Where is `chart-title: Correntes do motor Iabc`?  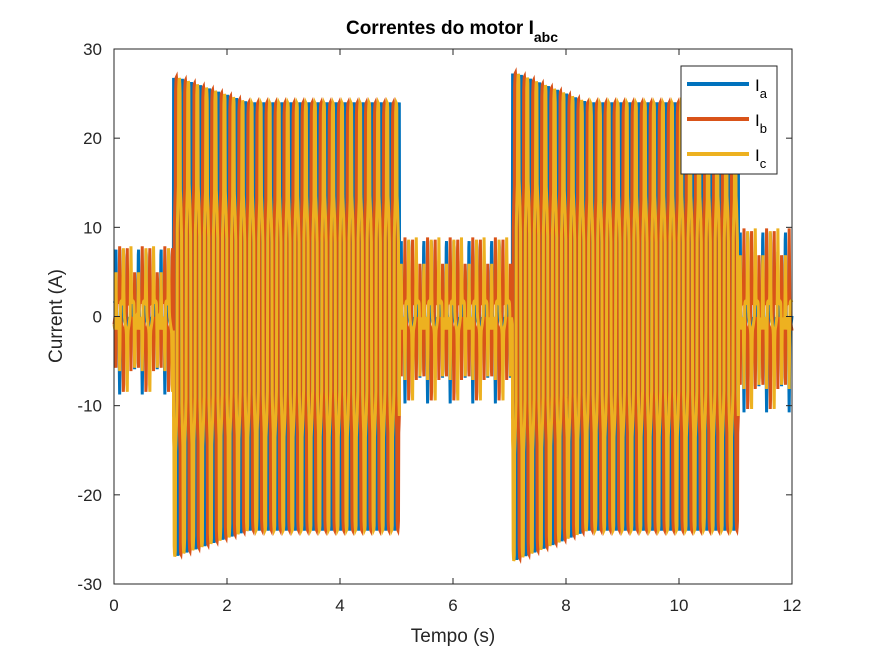 chart-title: Correntes do motor Iabc is located at coordinates (452, 31).